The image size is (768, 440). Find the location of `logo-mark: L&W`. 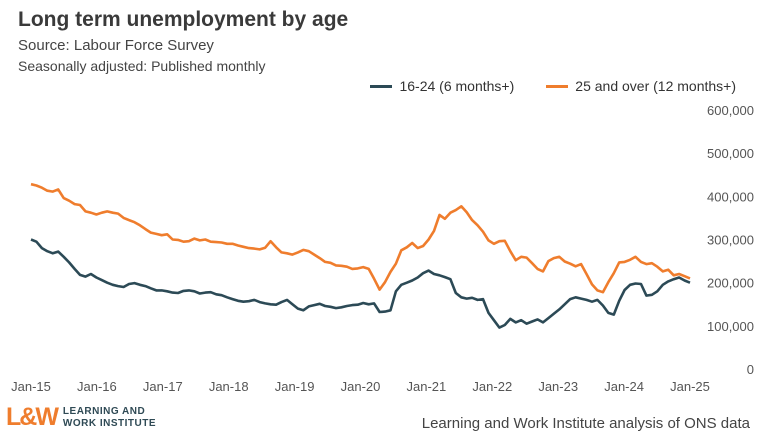

logo-mark: L&W is located at coordinates (32, 417).